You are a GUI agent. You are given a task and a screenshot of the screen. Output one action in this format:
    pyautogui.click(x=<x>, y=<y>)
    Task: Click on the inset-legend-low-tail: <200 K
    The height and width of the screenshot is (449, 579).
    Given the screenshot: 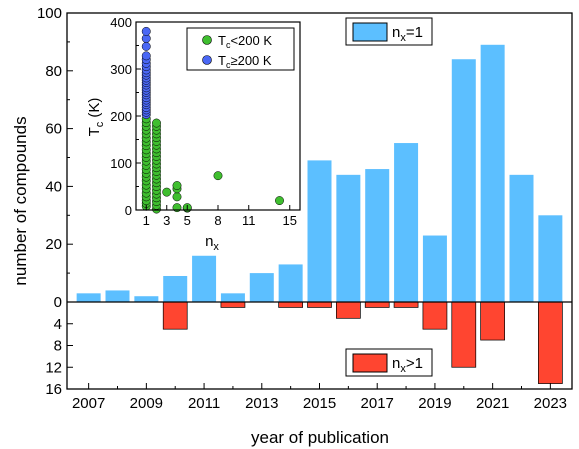 What is the action you would take?
    pyautogui.click(x=251, y=40)
    